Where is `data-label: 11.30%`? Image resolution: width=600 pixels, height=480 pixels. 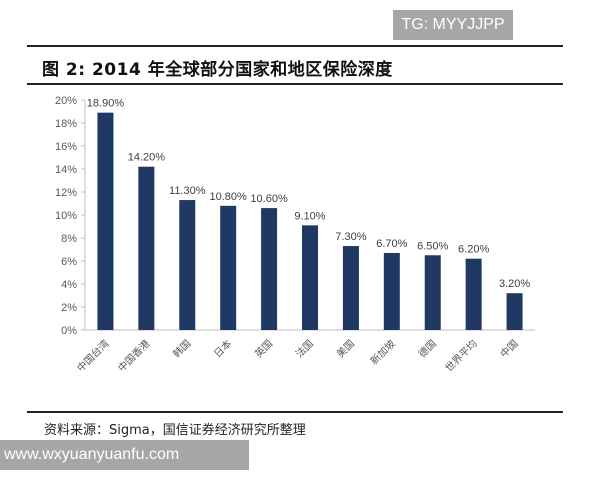
data-label: 11.30% is located at coordinates (187, 191).